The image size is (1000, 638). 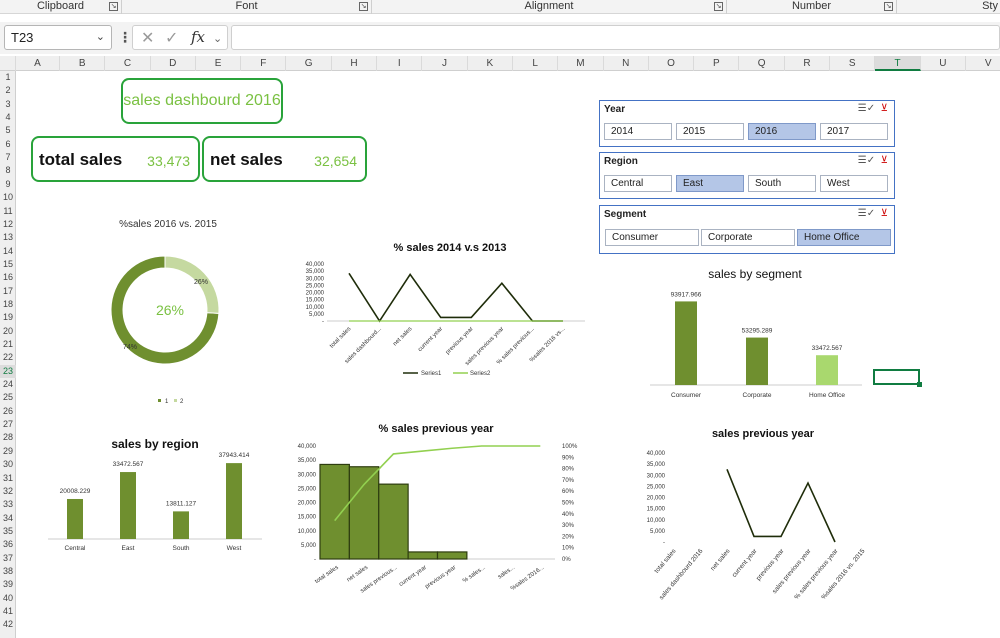 What do you see at coordinates (898, 63) in the screenshot?
I see `column-header-t: T` at bounding box center [898, 63].